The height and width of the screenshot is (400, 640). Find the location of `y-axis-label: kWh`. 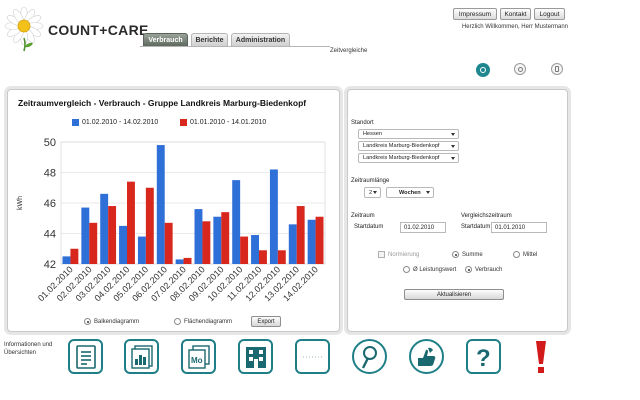

y-axis-label: kWh is located at coordinates (20, 203).